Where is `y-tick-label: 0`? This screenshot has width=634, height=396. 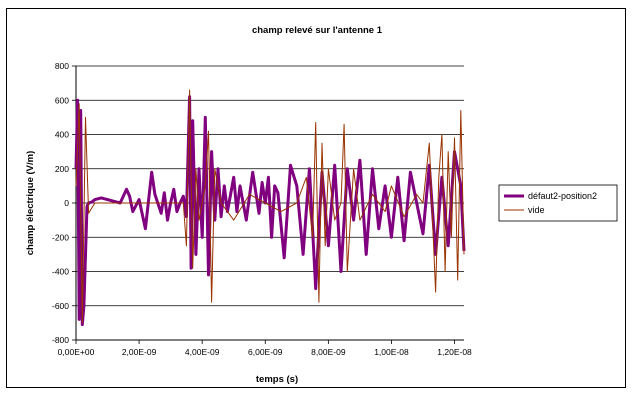
y-tick-label: 0 is located at coordinates (66, 203).